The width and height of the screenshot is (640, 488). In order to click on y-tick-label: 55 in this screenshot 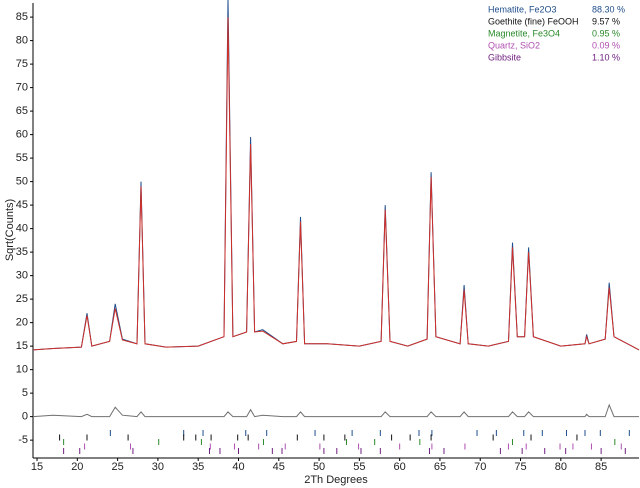, I will do `click(22, 158)`.